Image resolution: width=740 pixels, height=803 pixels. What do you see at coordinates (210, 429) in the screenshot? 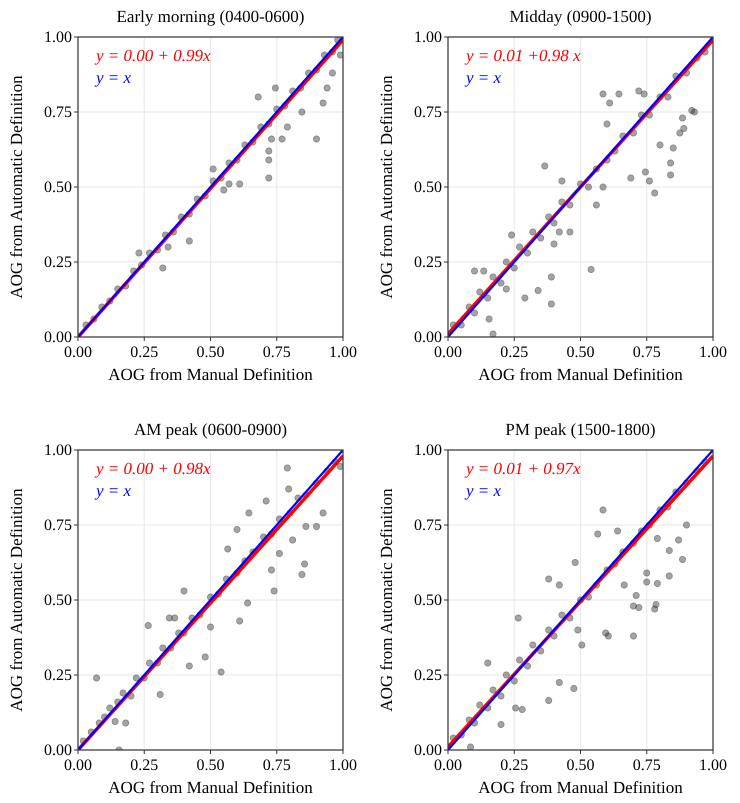
I see `chart-title: AM peak (0600-0900)` at bounding box center [210, 429].